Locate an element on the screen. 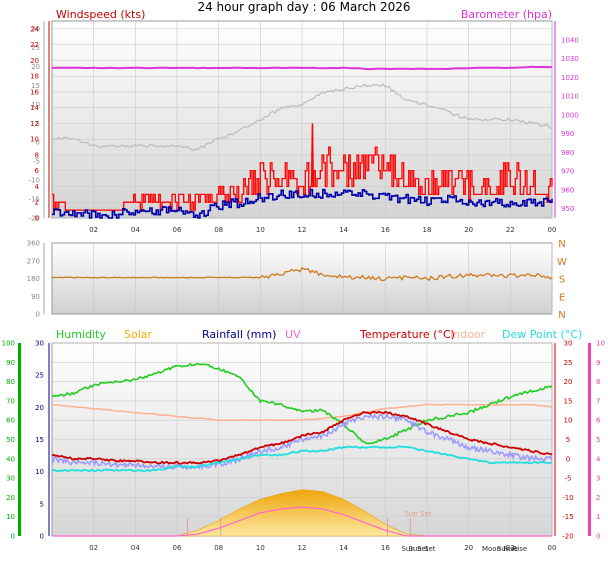 This screenshot has width=608, height=561. grey-trace-line is located at coordinates (302, 117).